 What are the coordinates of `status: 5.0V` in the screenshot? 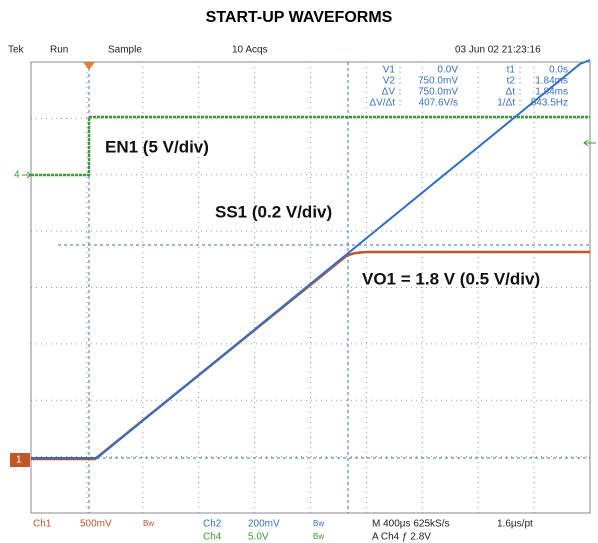 It's located at (258, 537).